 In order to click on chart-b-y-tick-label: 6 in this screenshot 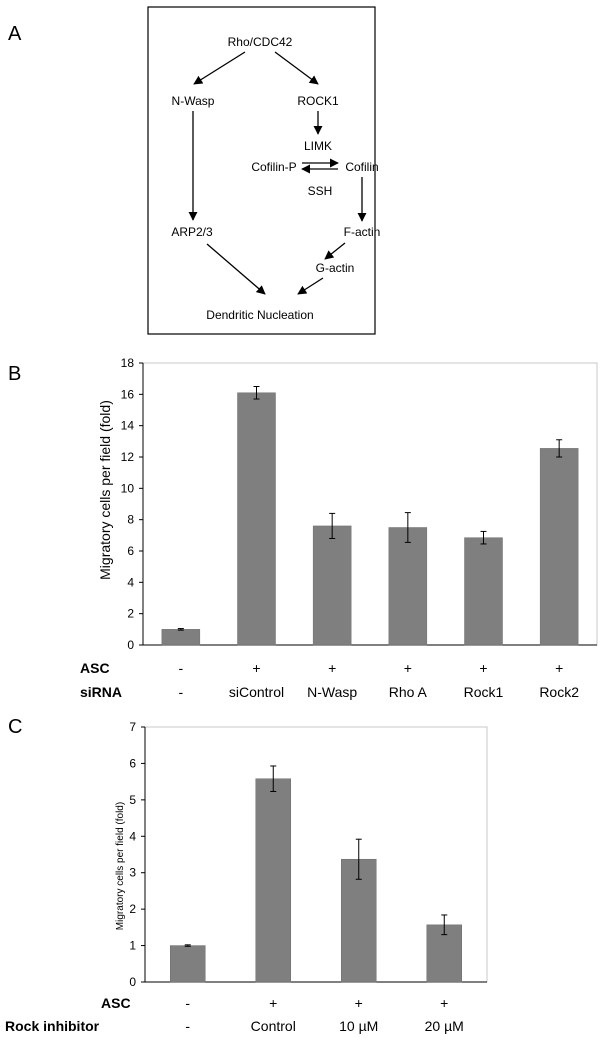, I will do `click(130, 551)`.